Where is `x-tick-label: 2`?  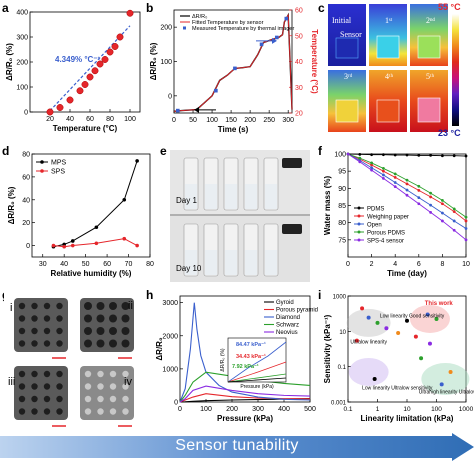 x-tick-label: 2 is located at coordinates (372, 264).